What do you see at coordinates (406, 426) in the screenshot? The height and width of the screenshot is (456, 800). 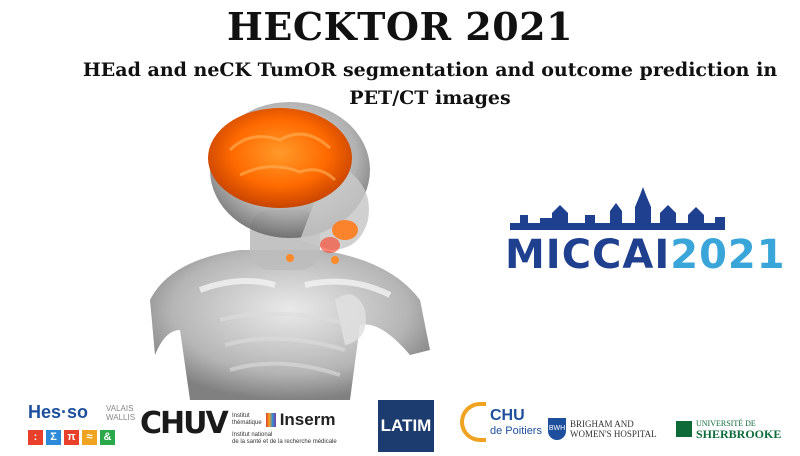 I see `latim-logo: LATIM` at bounding box center [406, 426].